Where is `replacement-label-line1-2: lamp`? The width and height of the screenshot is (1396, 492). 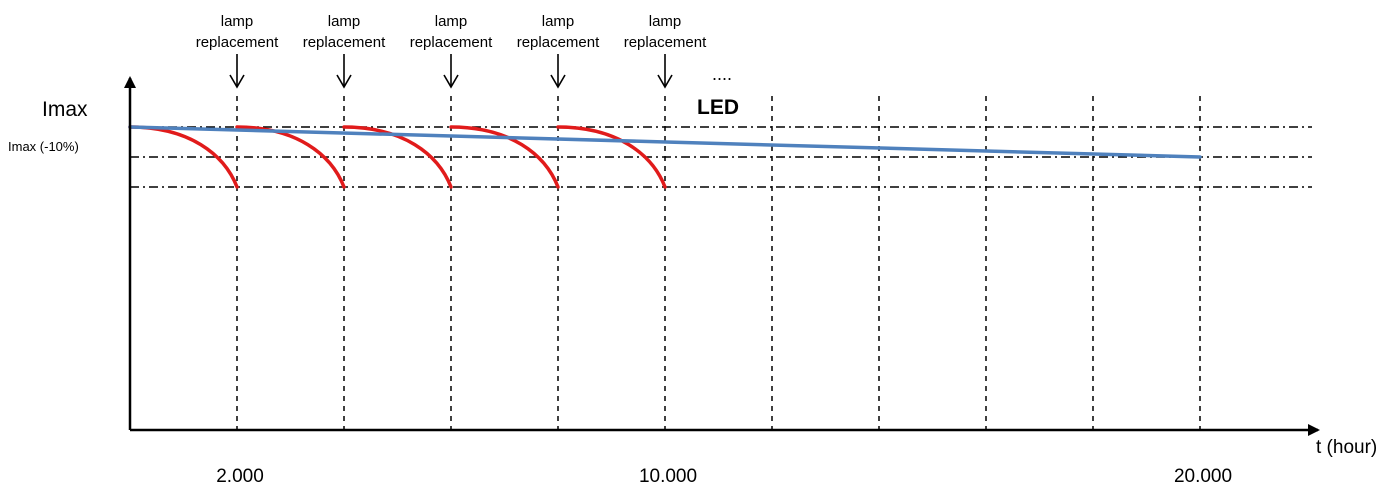 replacement-label-line1-2: lamp is located at coordinates (451, 21).